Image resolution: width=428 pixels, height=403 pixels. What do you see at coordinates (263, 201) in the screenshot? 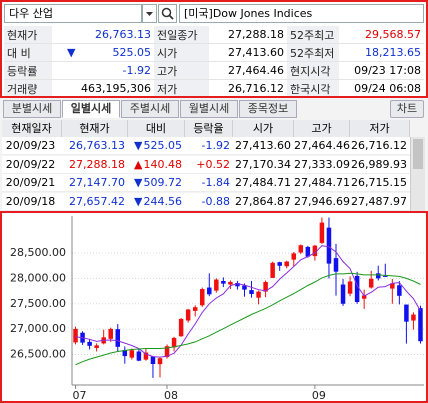
I see `cell: 27,864.87` at bounding box center [263, 201].